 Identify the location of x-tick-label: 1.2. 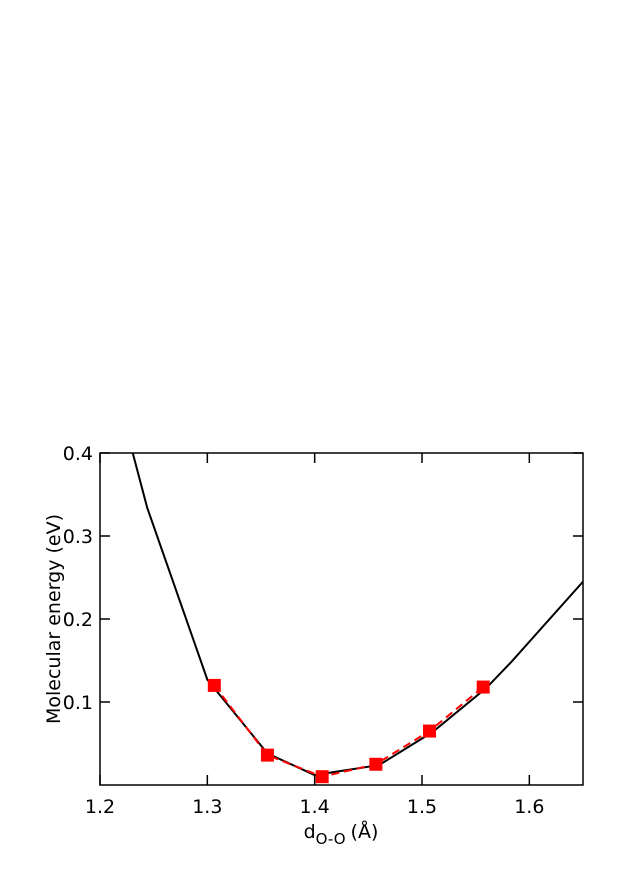
(100, 807).